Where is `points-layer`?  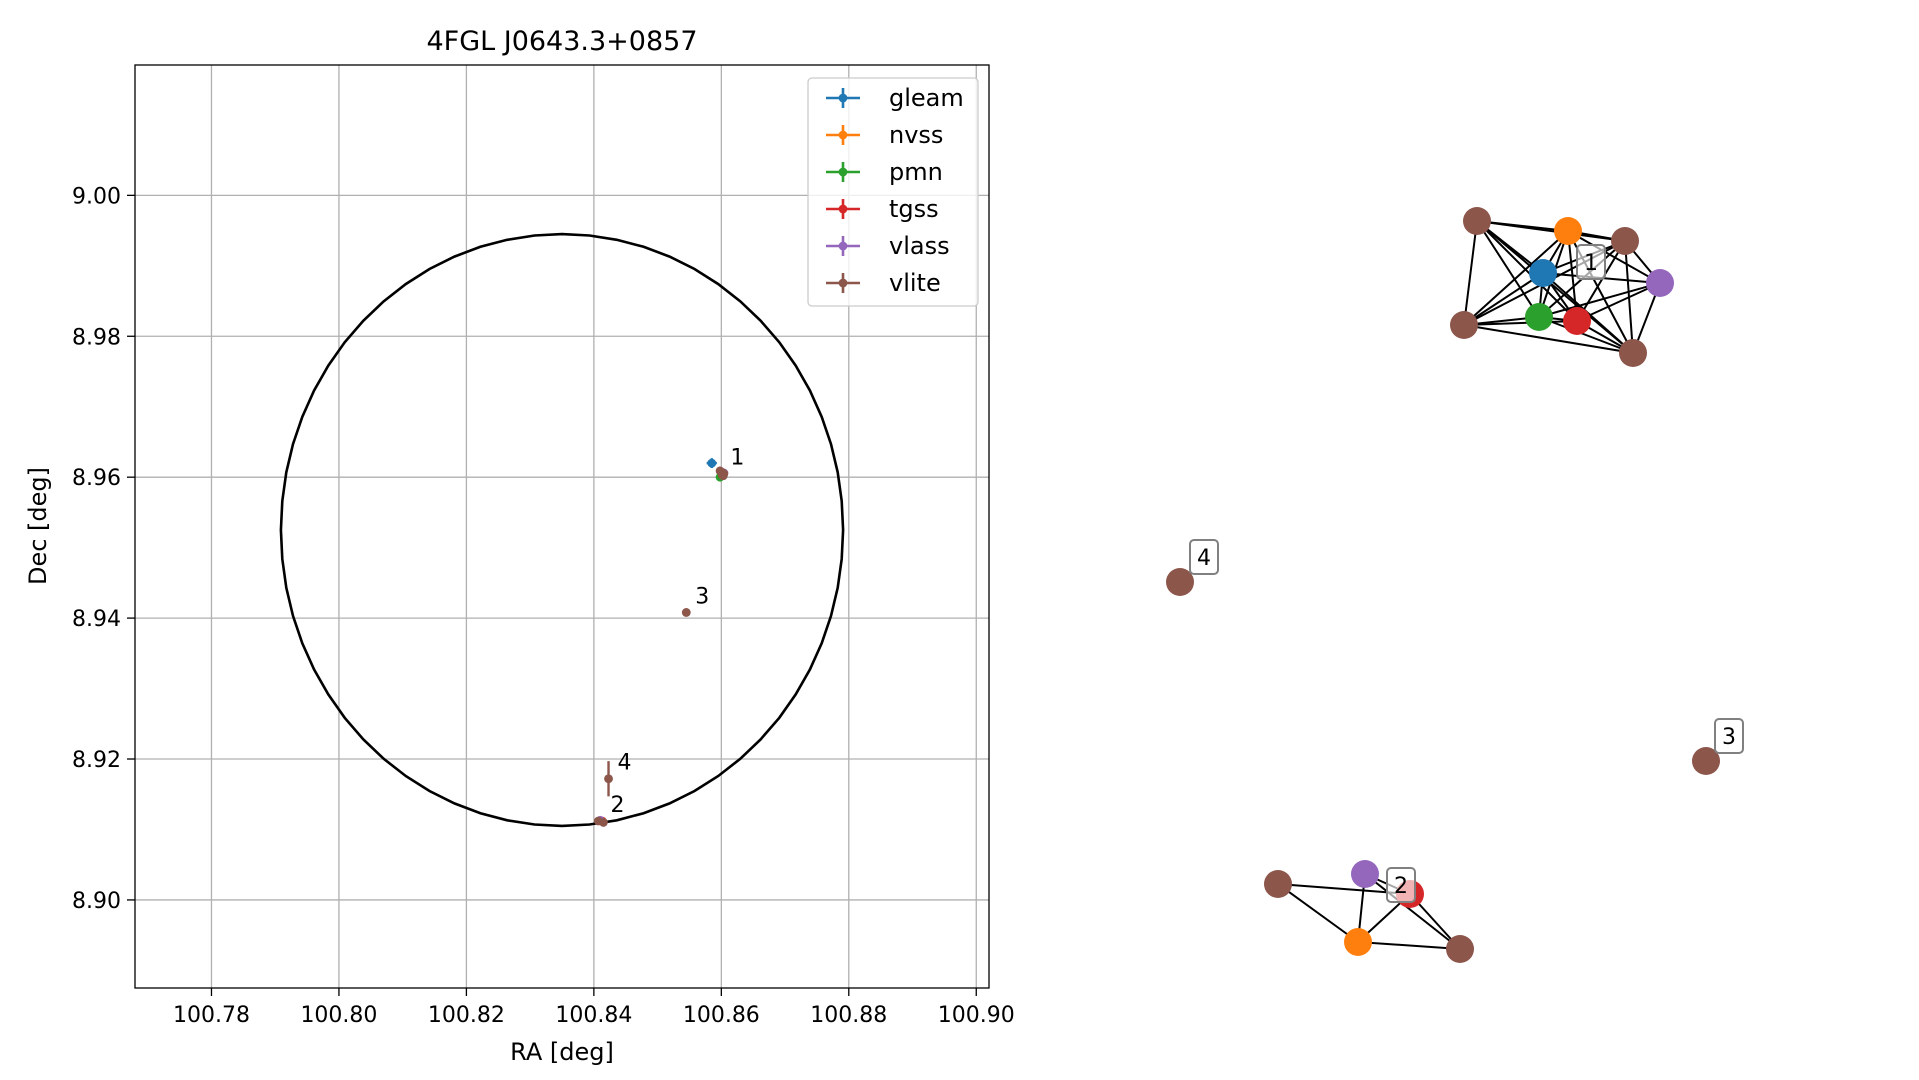 points-layer is located at coordinates (661, 642).